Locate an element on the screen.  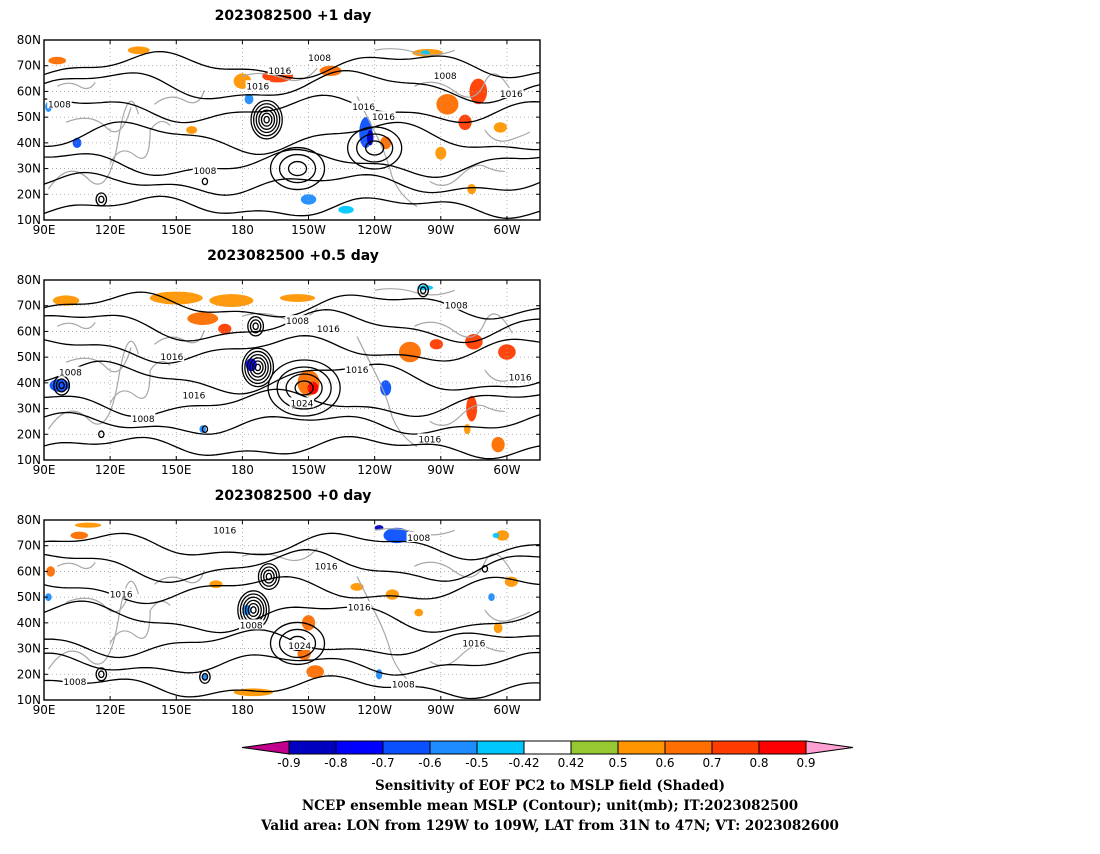
lat-tick-label: 60N is located at coordinates (29, 91).